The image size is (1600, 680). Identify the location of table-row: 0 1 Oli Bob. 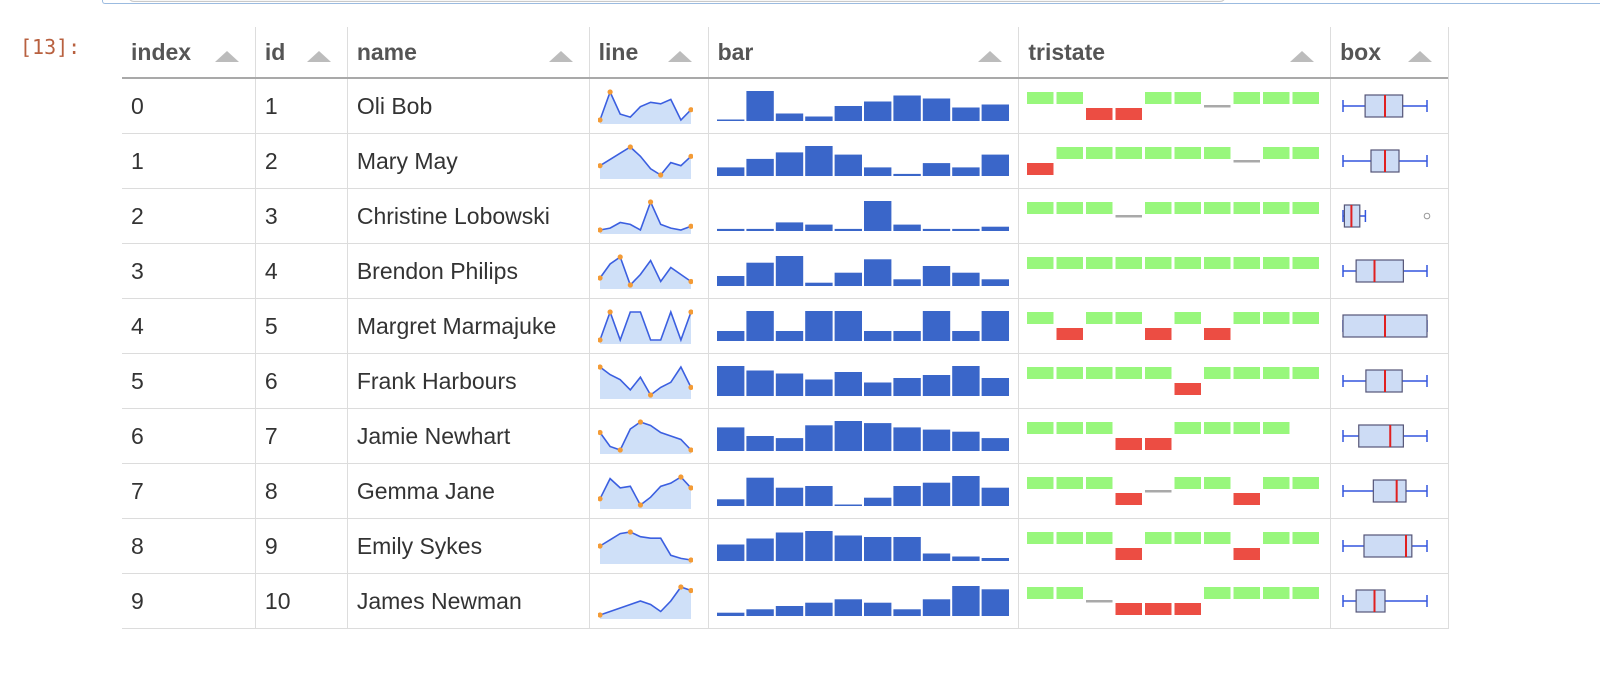
(785, 106).